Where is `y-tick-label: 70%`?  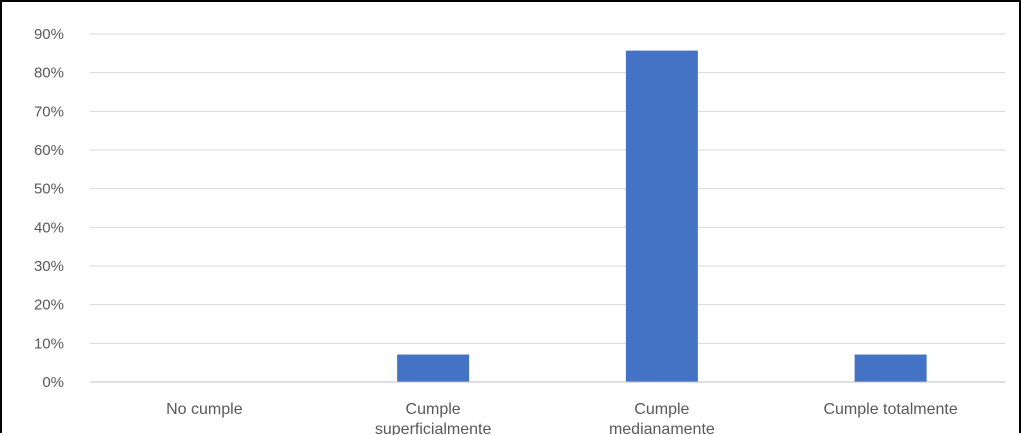
y-tick-label: 70% is located at coordinates (49, 111).